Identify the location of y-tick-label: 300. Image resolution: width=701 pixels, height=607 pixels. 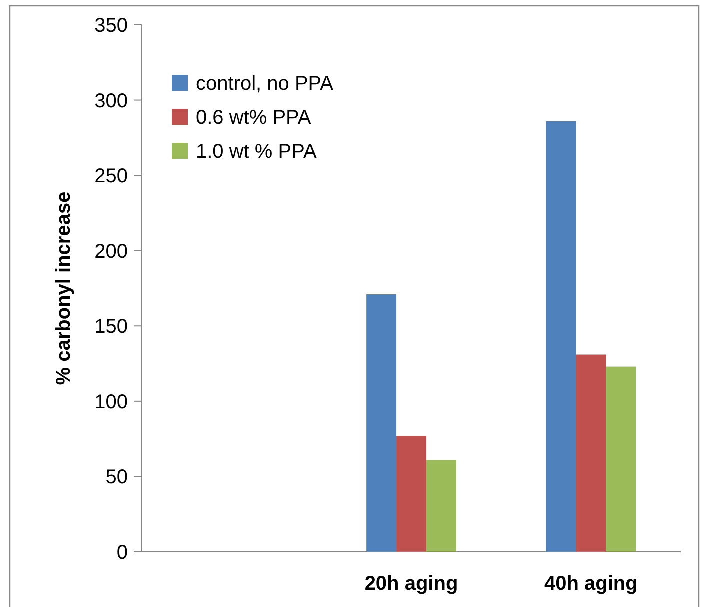
(111, 101).